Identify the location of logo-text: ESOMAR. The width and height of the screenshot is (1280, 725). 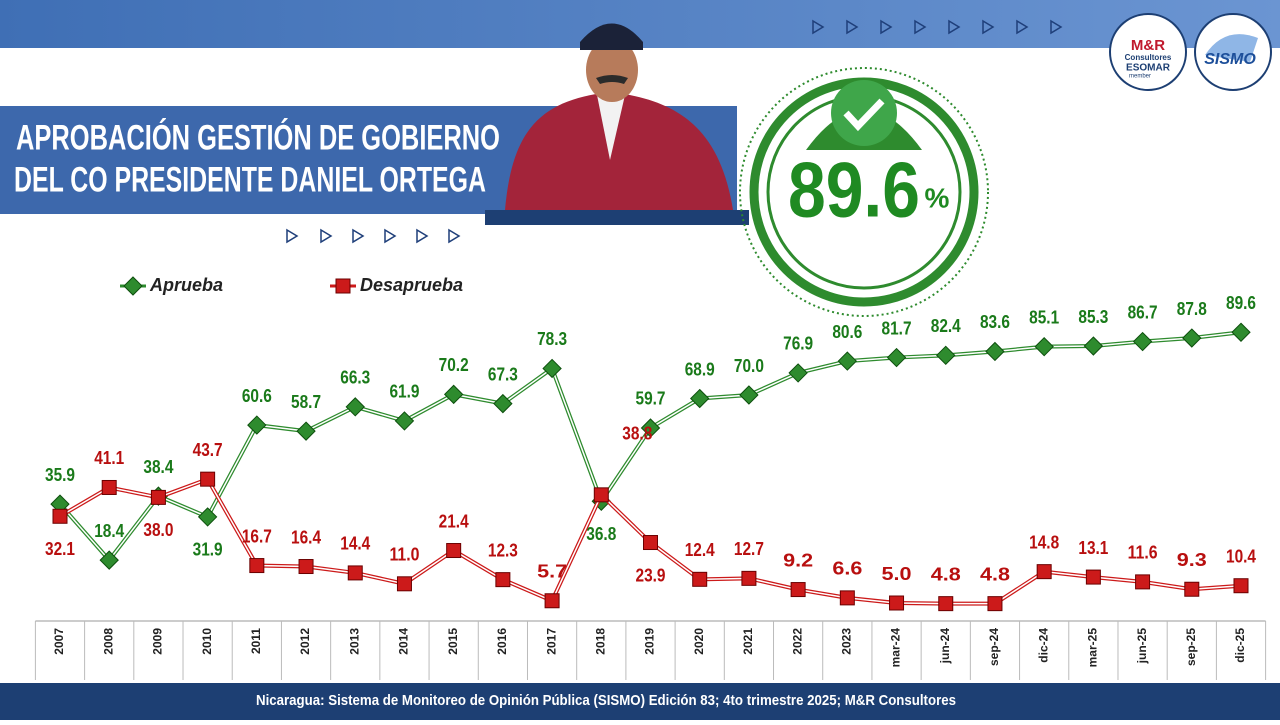
(1148, 68).